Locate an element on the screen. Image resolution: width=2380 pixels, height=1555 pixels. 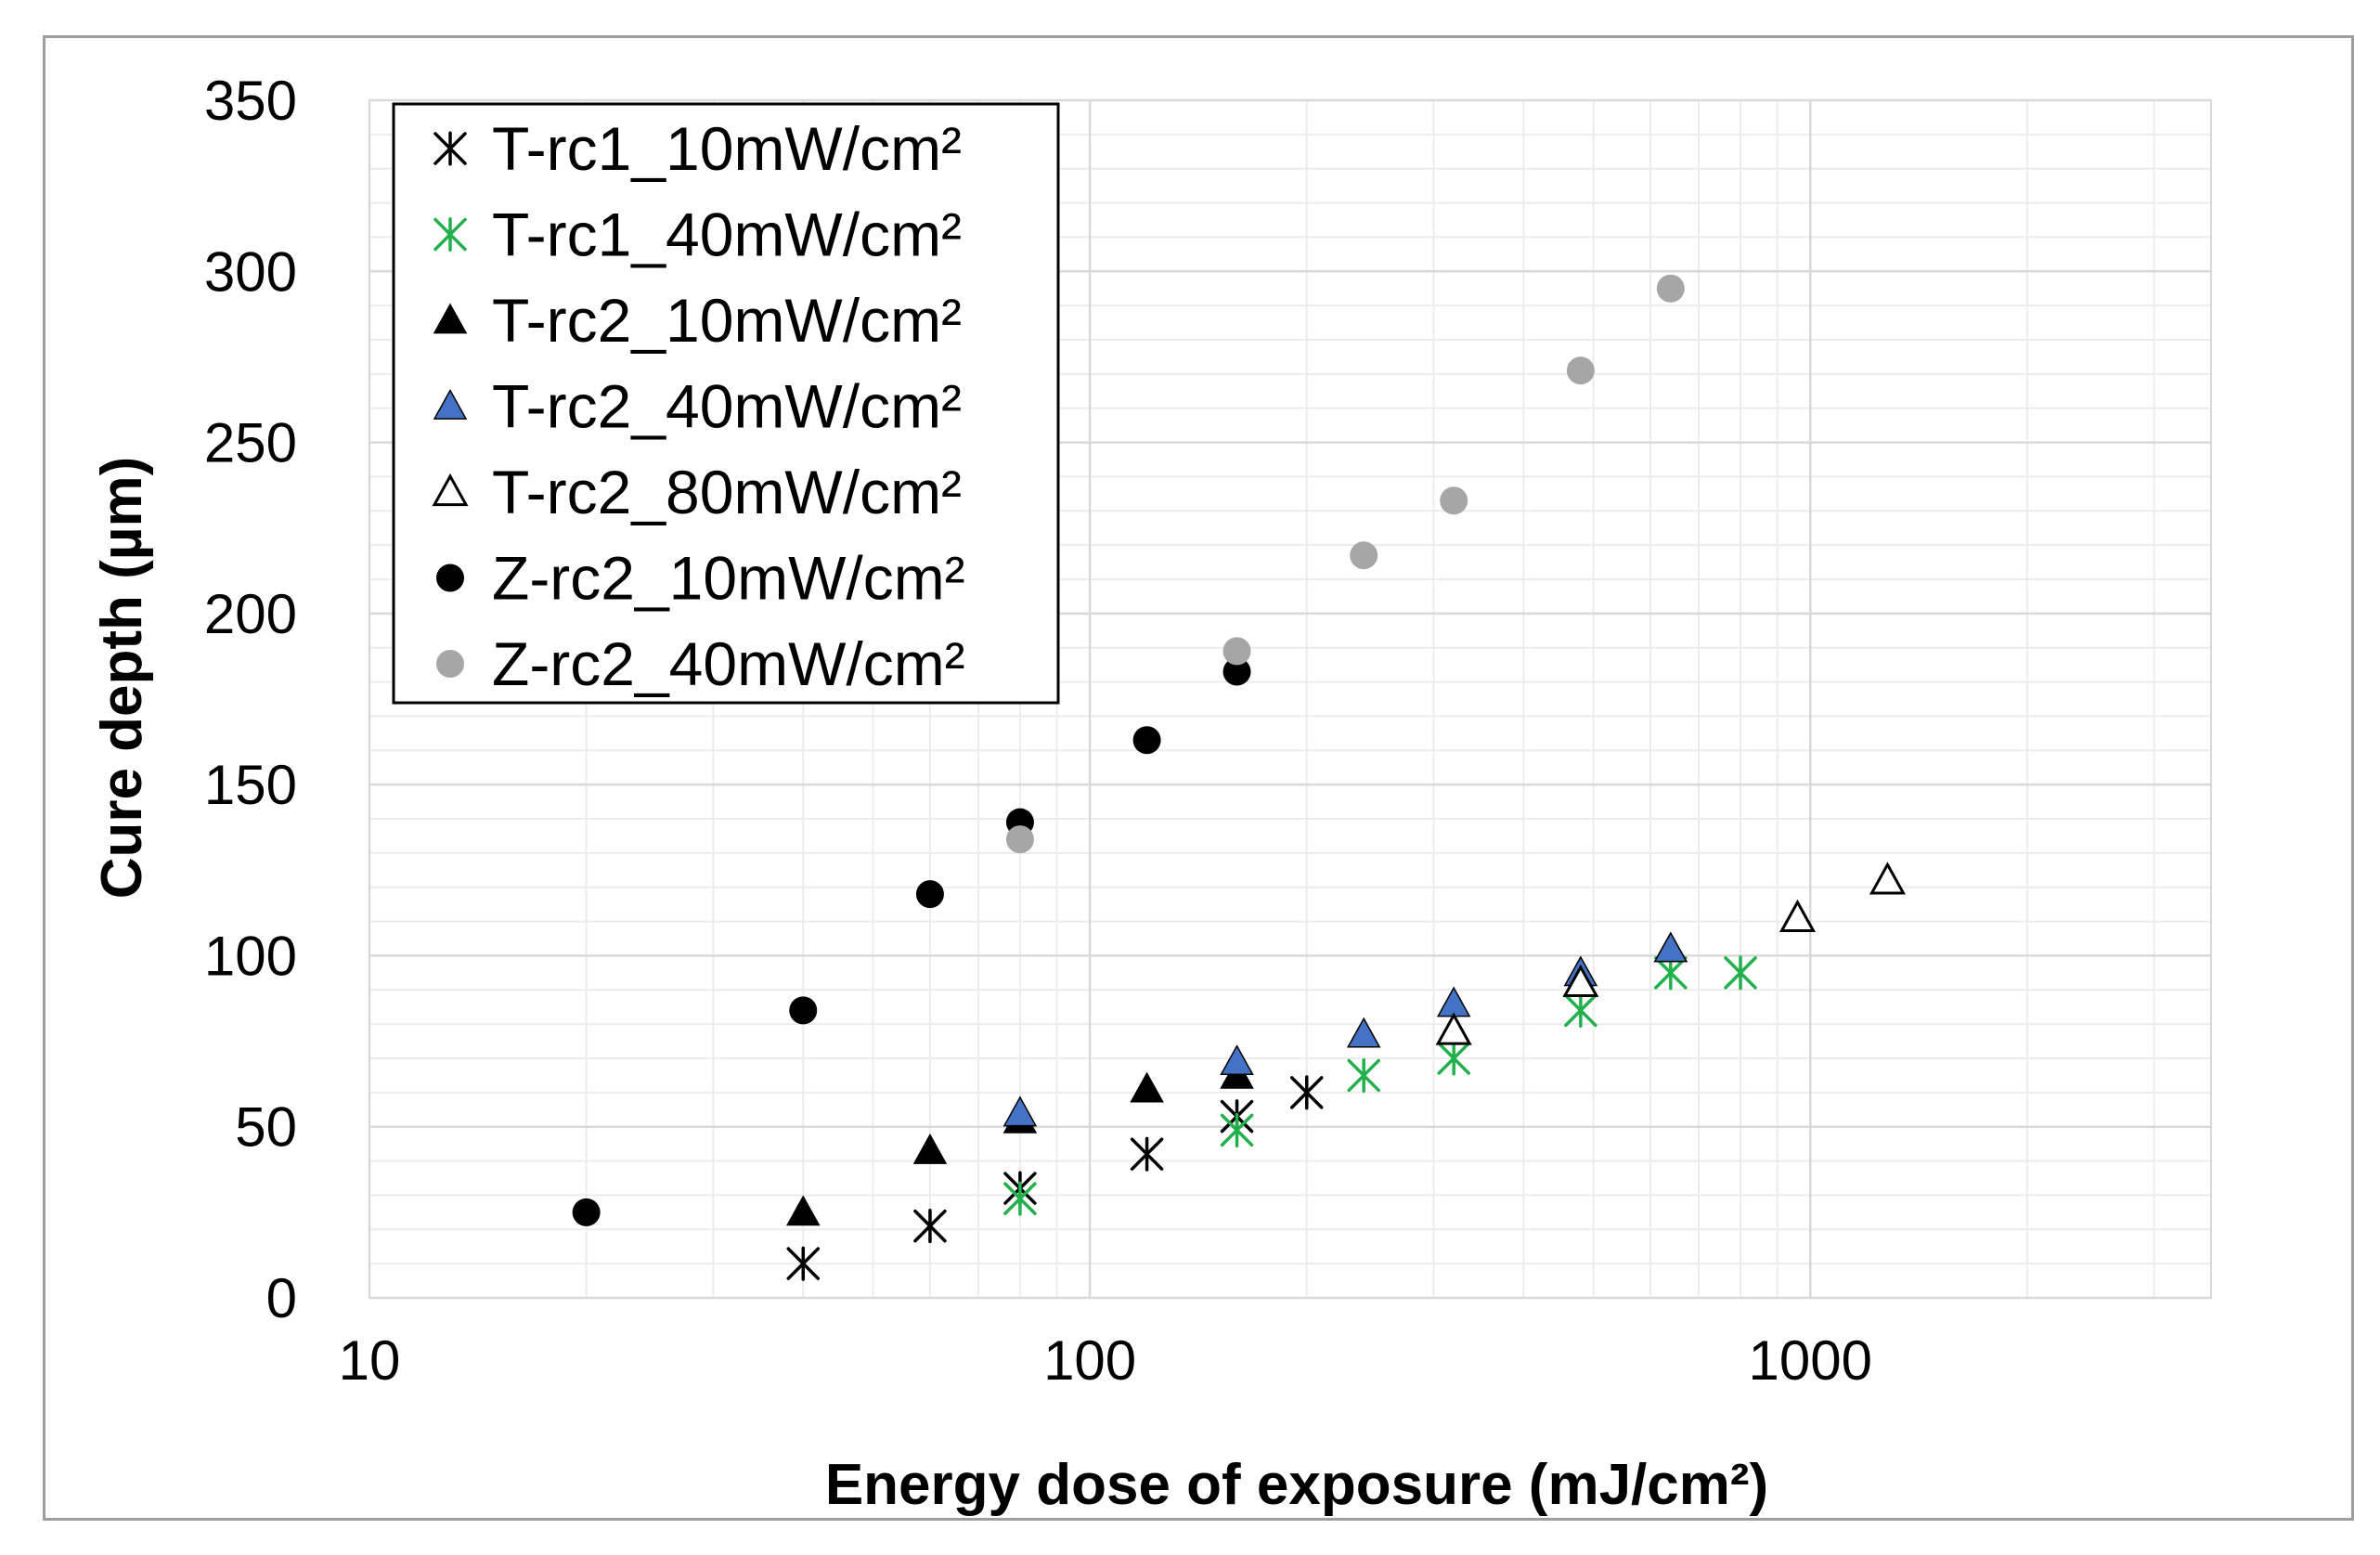
y-axis-title: Cure depth (µm) is located at coordinates (122, 678).